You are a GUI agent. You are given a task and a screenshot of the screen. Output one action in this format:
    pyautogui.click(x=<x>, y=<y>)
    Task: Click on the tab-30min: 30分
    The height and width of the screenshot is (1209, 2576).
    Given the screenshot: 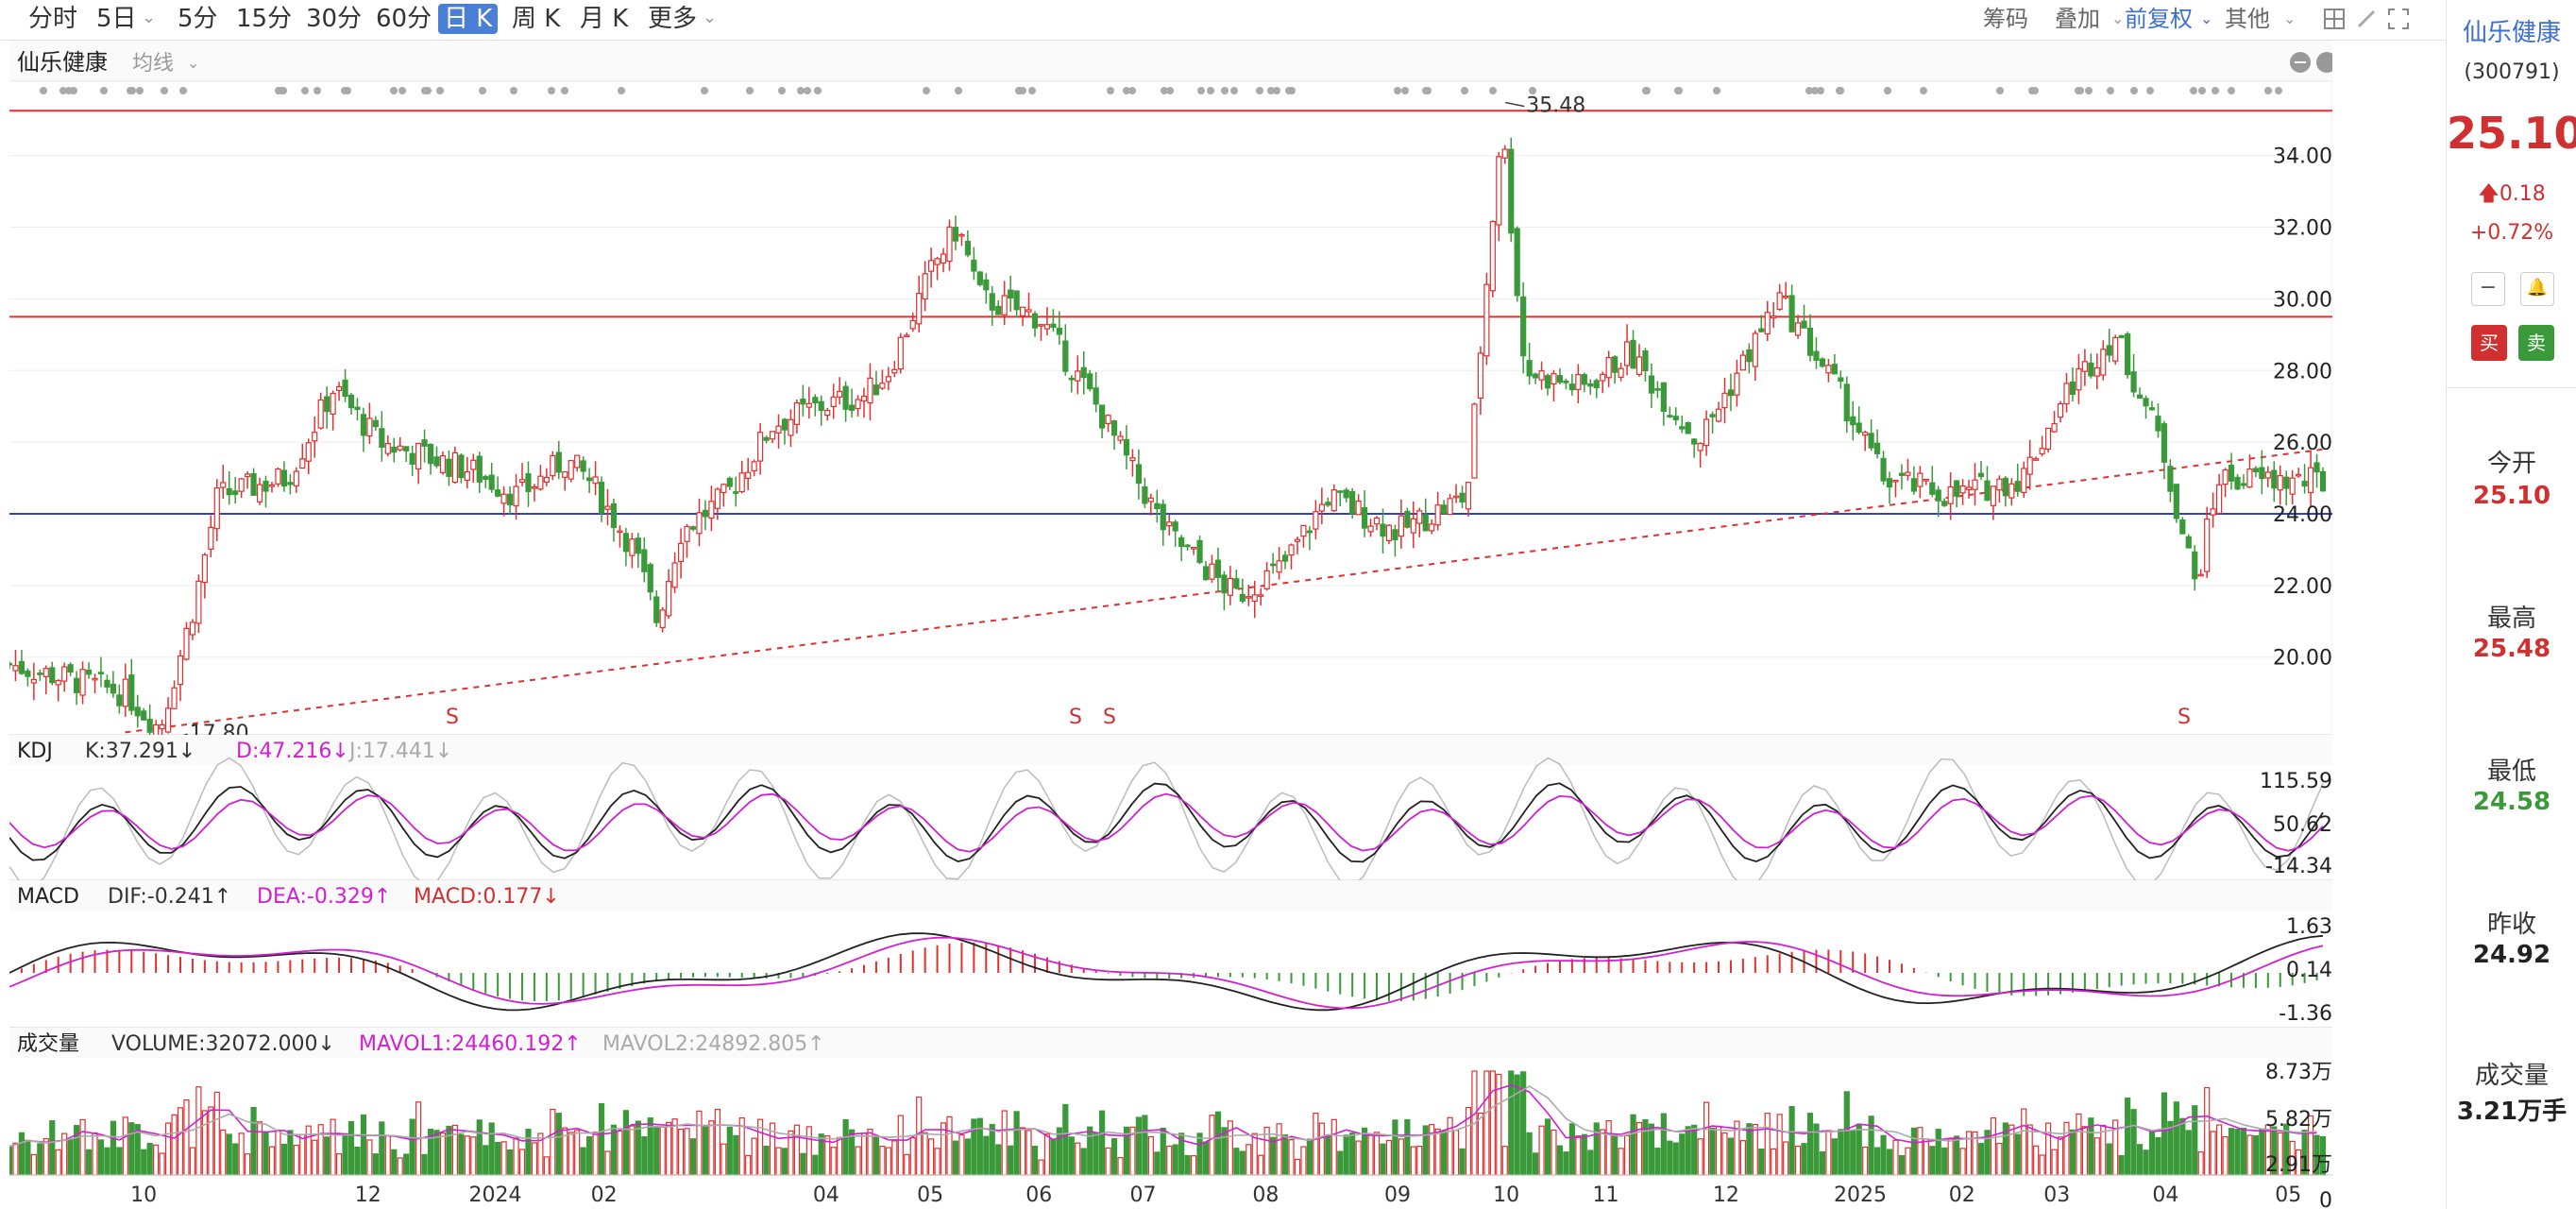 What is the action you would take?
    pyautogui.click(x=334, y=19)
    